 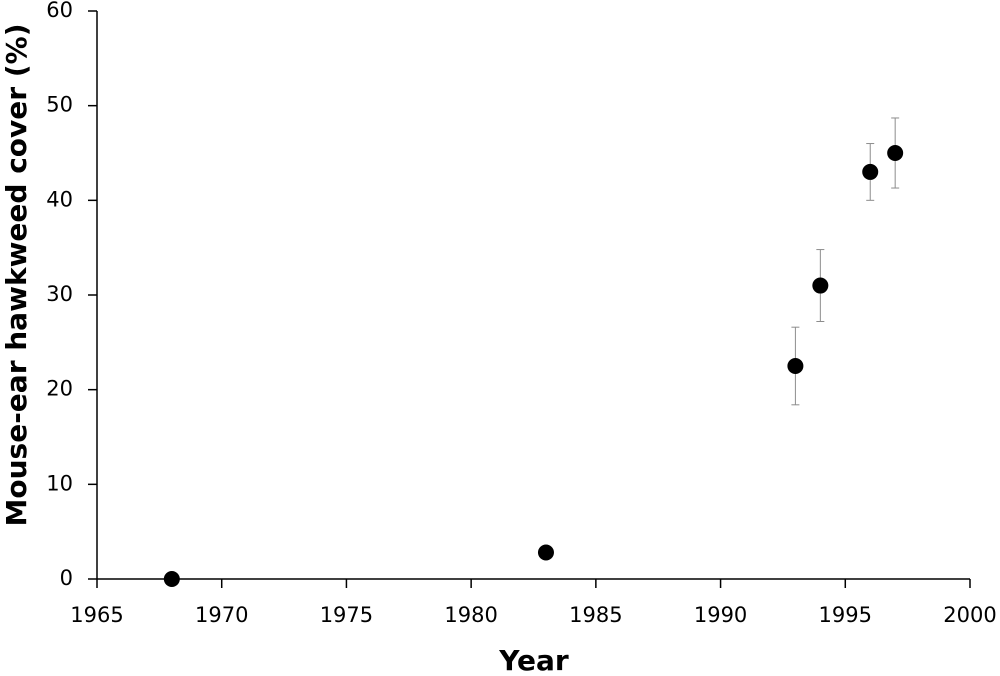 What do you see at coordinates (96, 615) in the screenshot?
I see `x-tick-label: 1965` at bounding box center [96, 615].